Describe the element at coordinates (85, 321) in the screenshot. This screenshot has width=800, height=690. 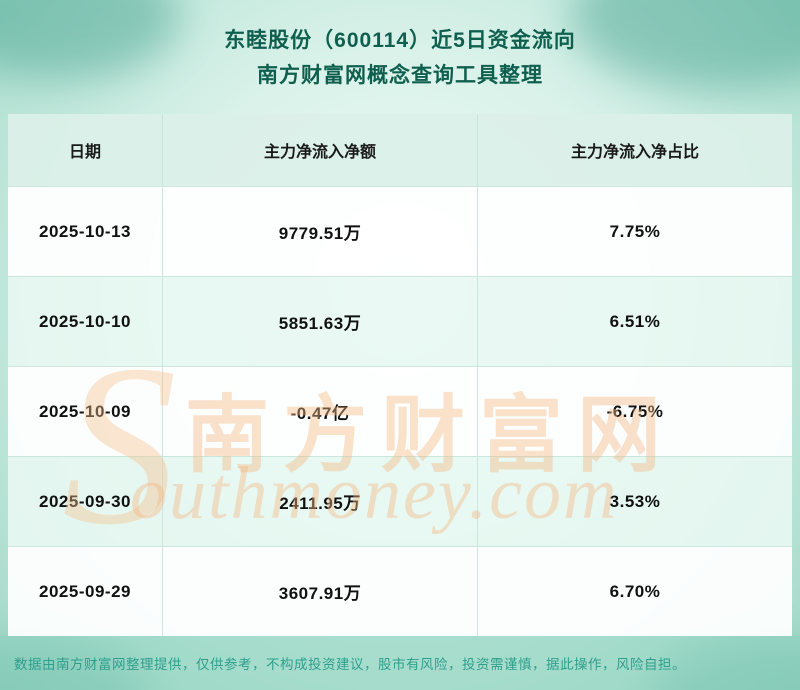
I see `cell-date: 2025-10-10` at that location.